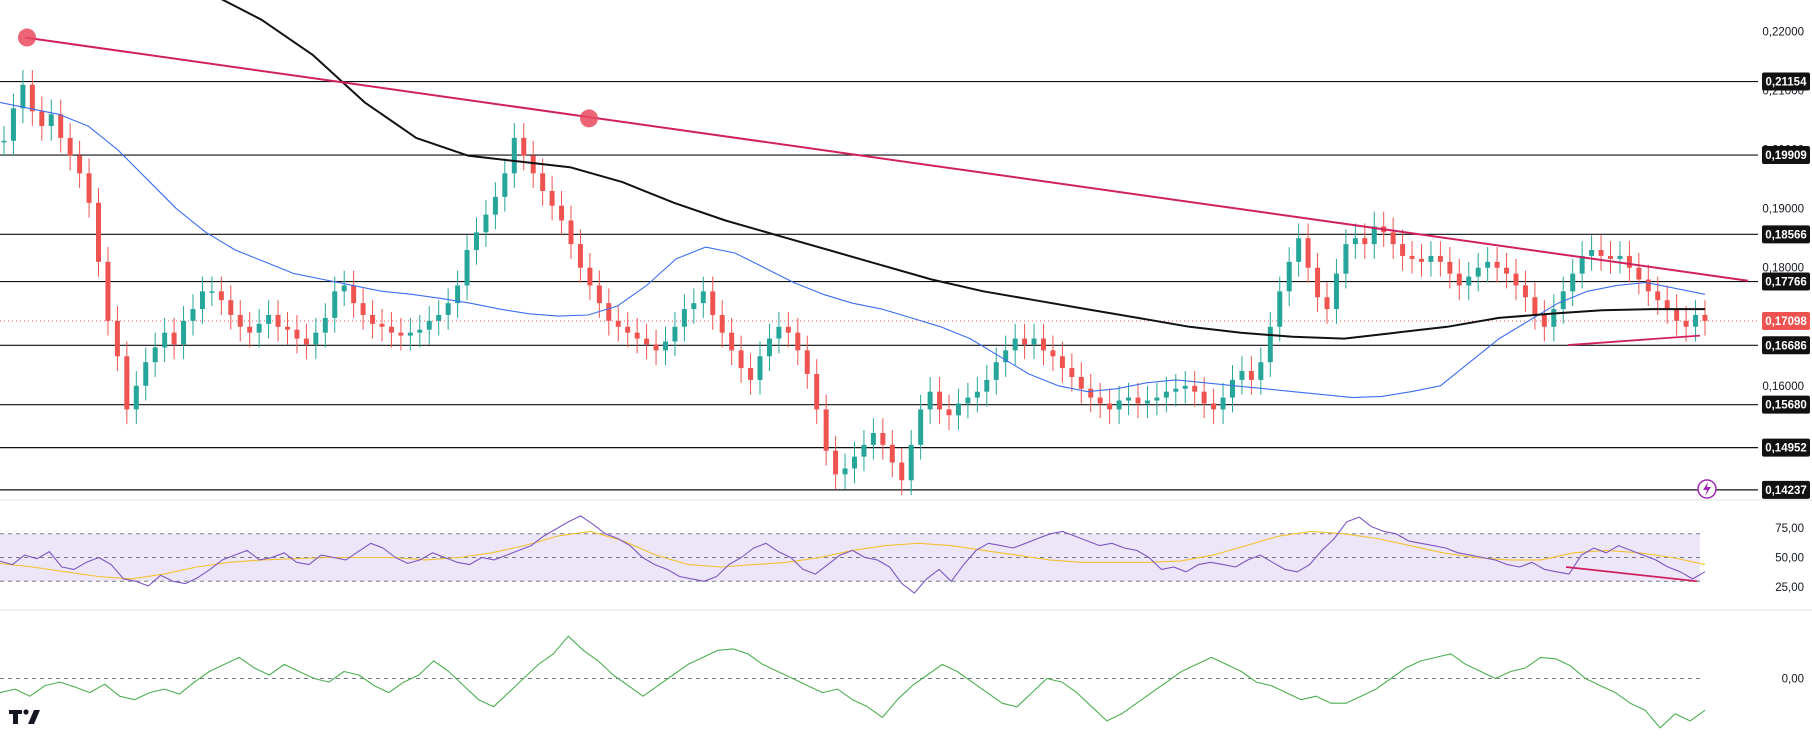  I want to click on price-axis-tick: 0,19000, so click(1783, 210).